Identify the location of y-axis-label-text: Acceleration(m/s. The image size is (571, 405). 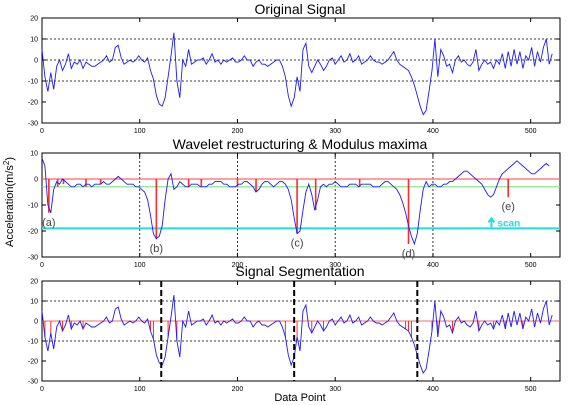
(10, 206).